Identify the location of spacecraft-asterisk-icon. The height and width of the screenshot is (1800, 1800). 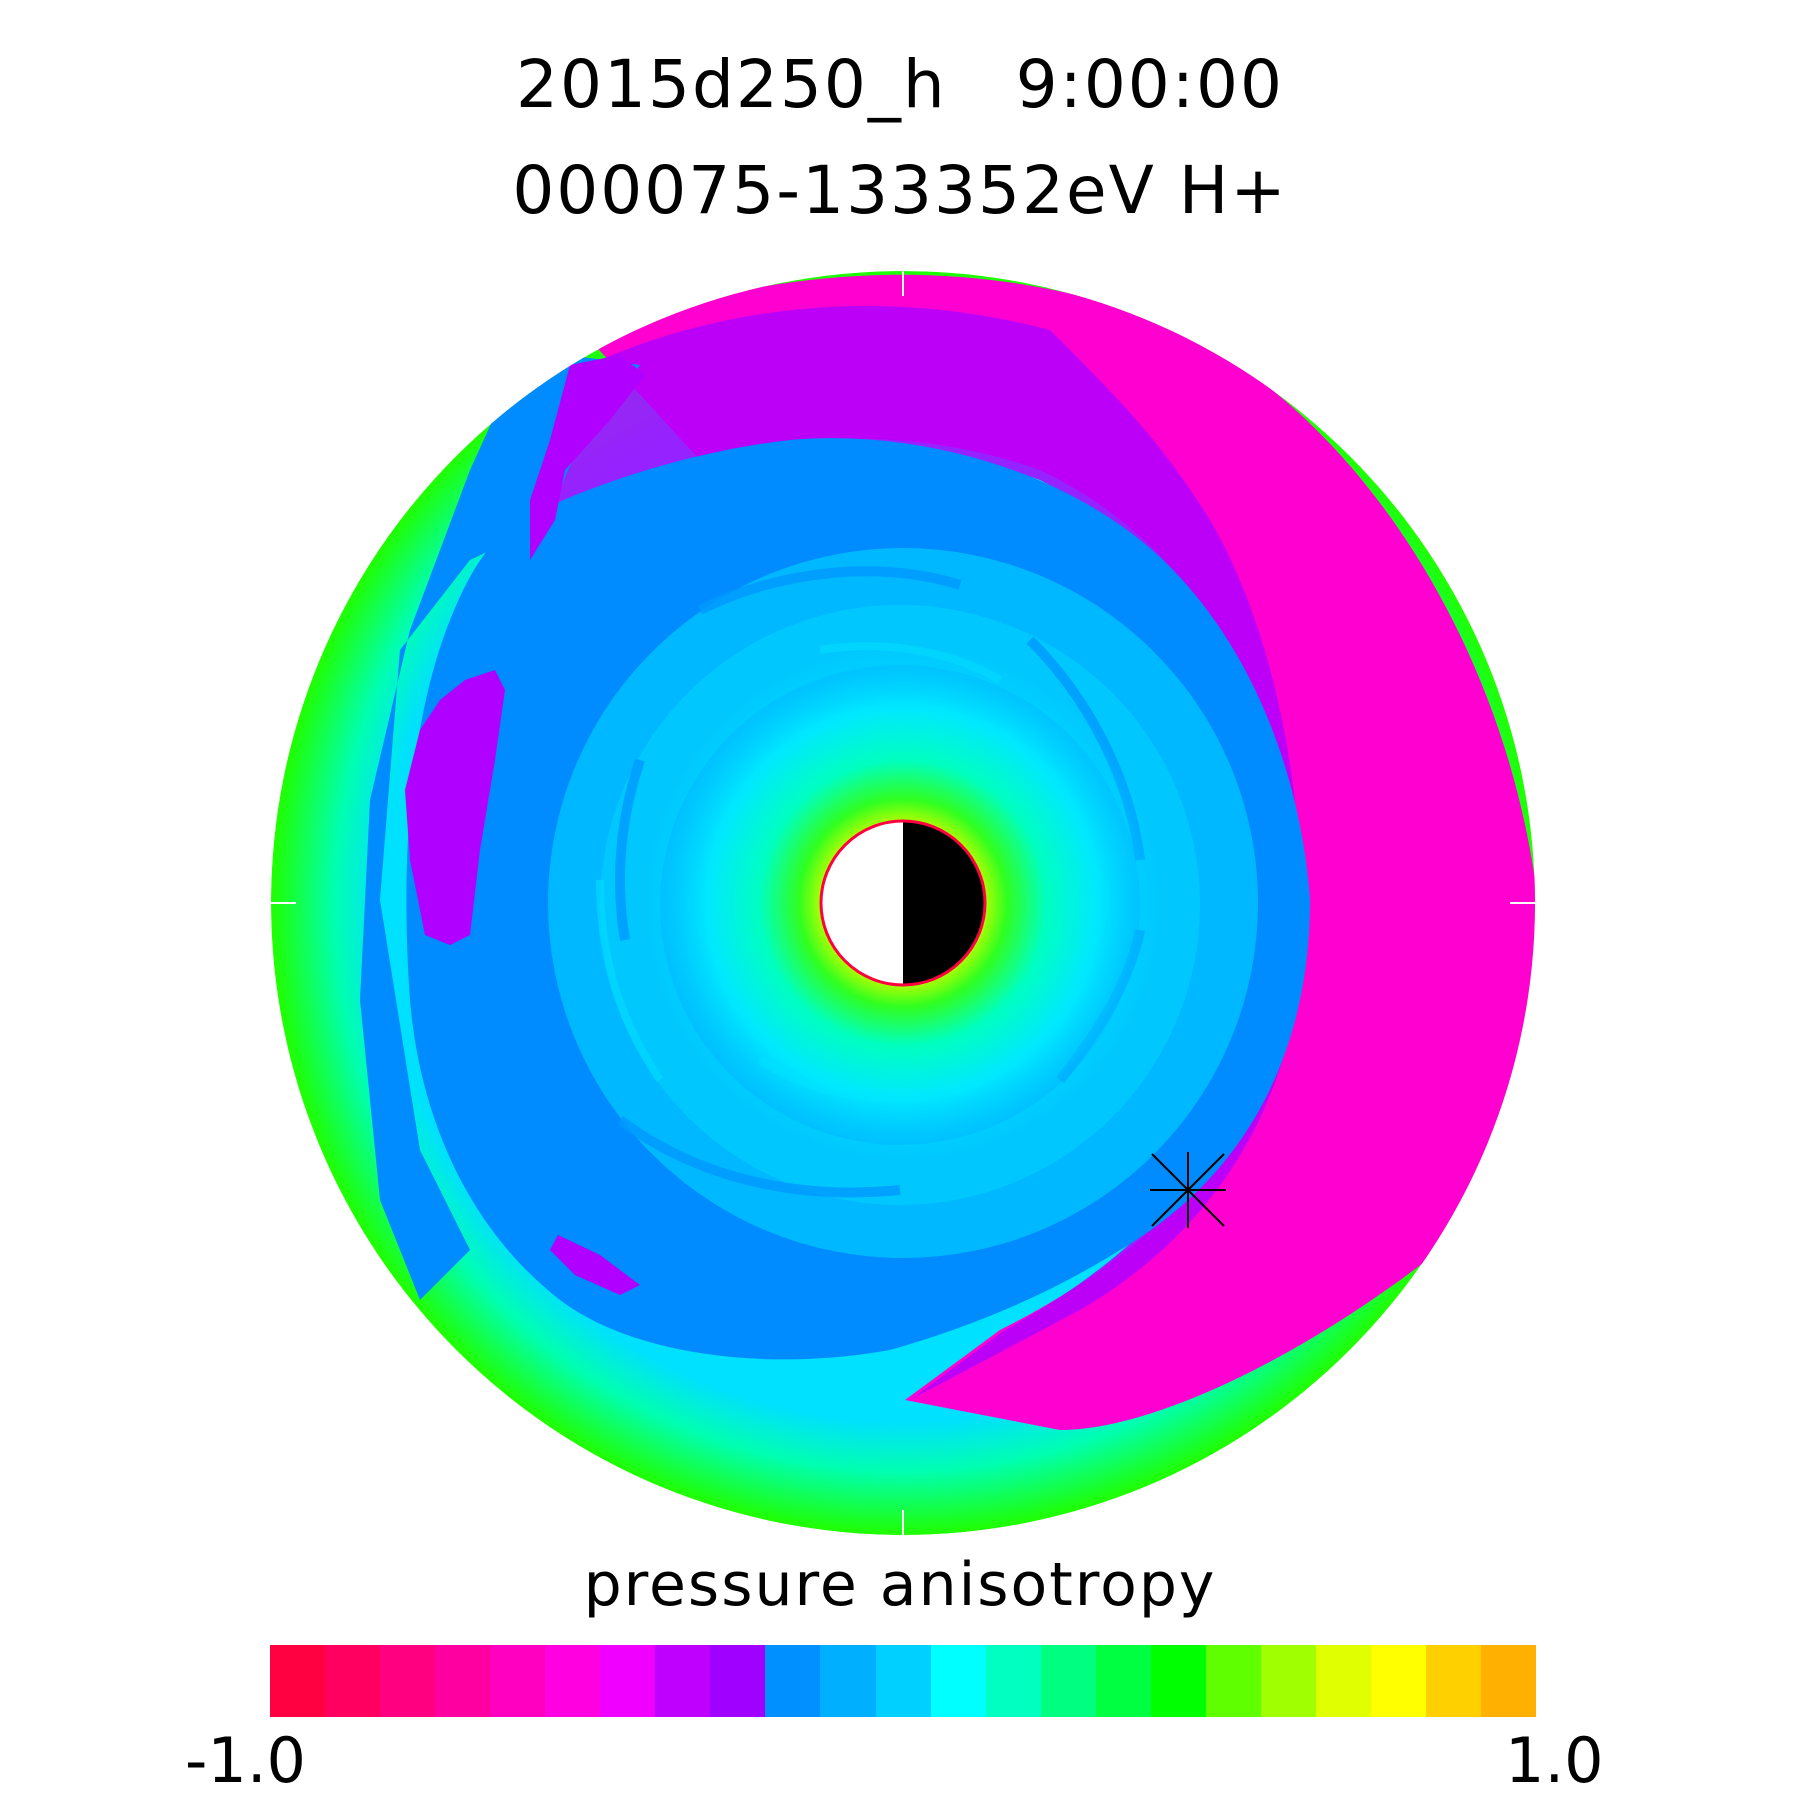
(1188, 1190).